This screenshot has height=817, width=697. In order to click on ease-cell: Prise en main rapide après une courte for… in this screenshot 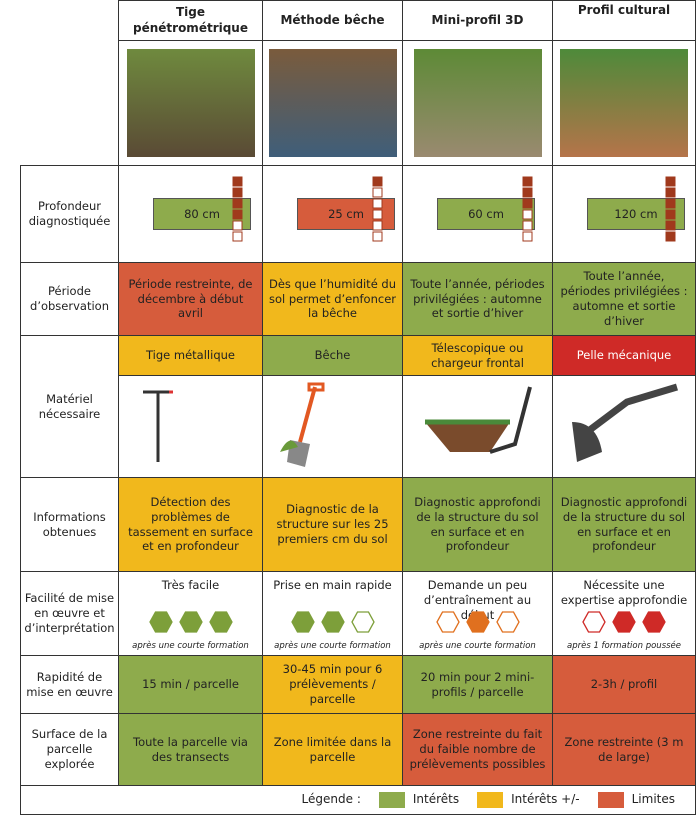, I will do `click(332, 613)`.